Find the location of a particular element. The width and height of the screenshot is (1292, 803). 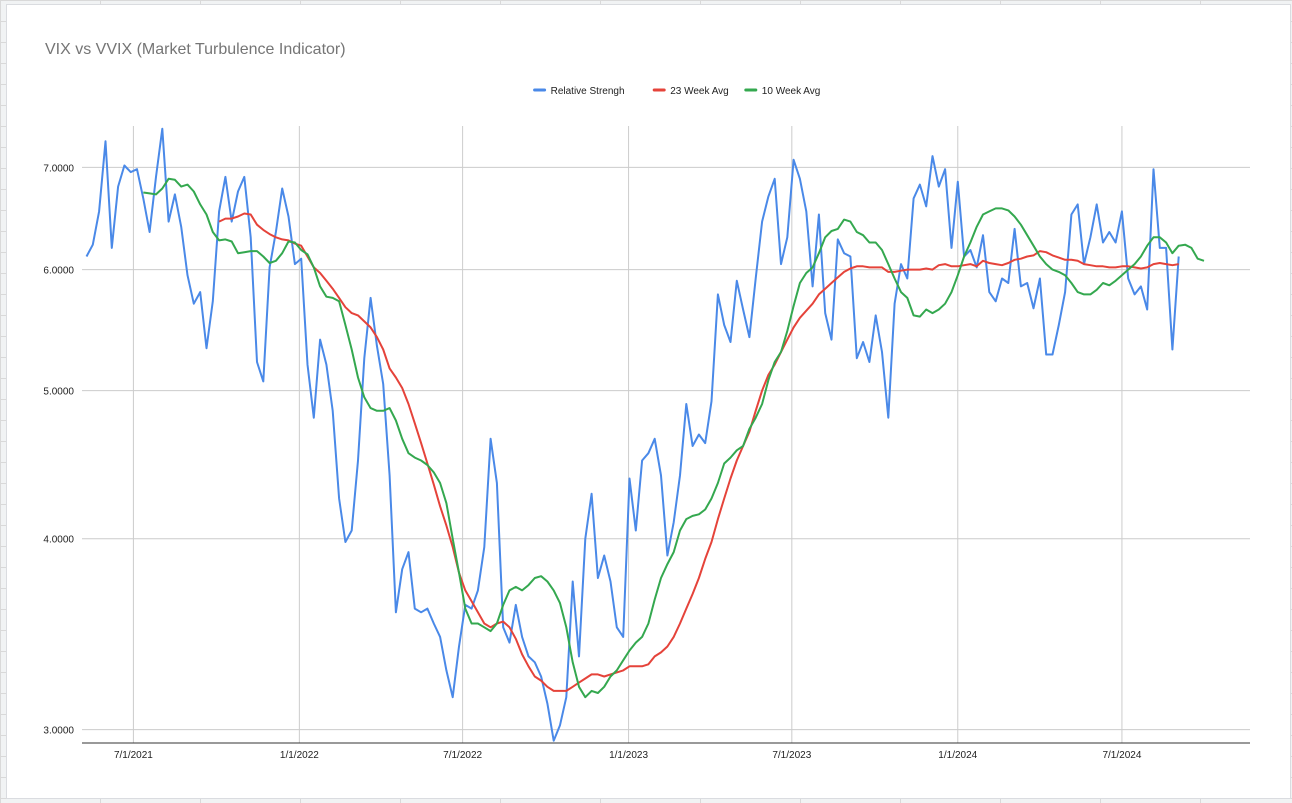

x-tick-label: 7/1/2023 is located at coordinates (791, 755).